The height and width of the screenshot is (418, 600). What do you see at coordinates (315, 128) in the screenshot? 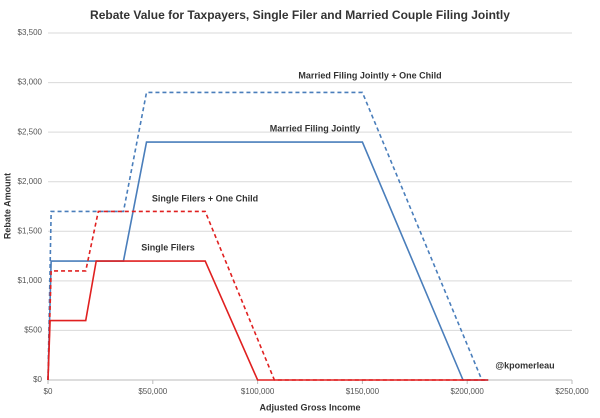
I see `series-label: Married Filing Jointly` at bounding box center [315, 128].